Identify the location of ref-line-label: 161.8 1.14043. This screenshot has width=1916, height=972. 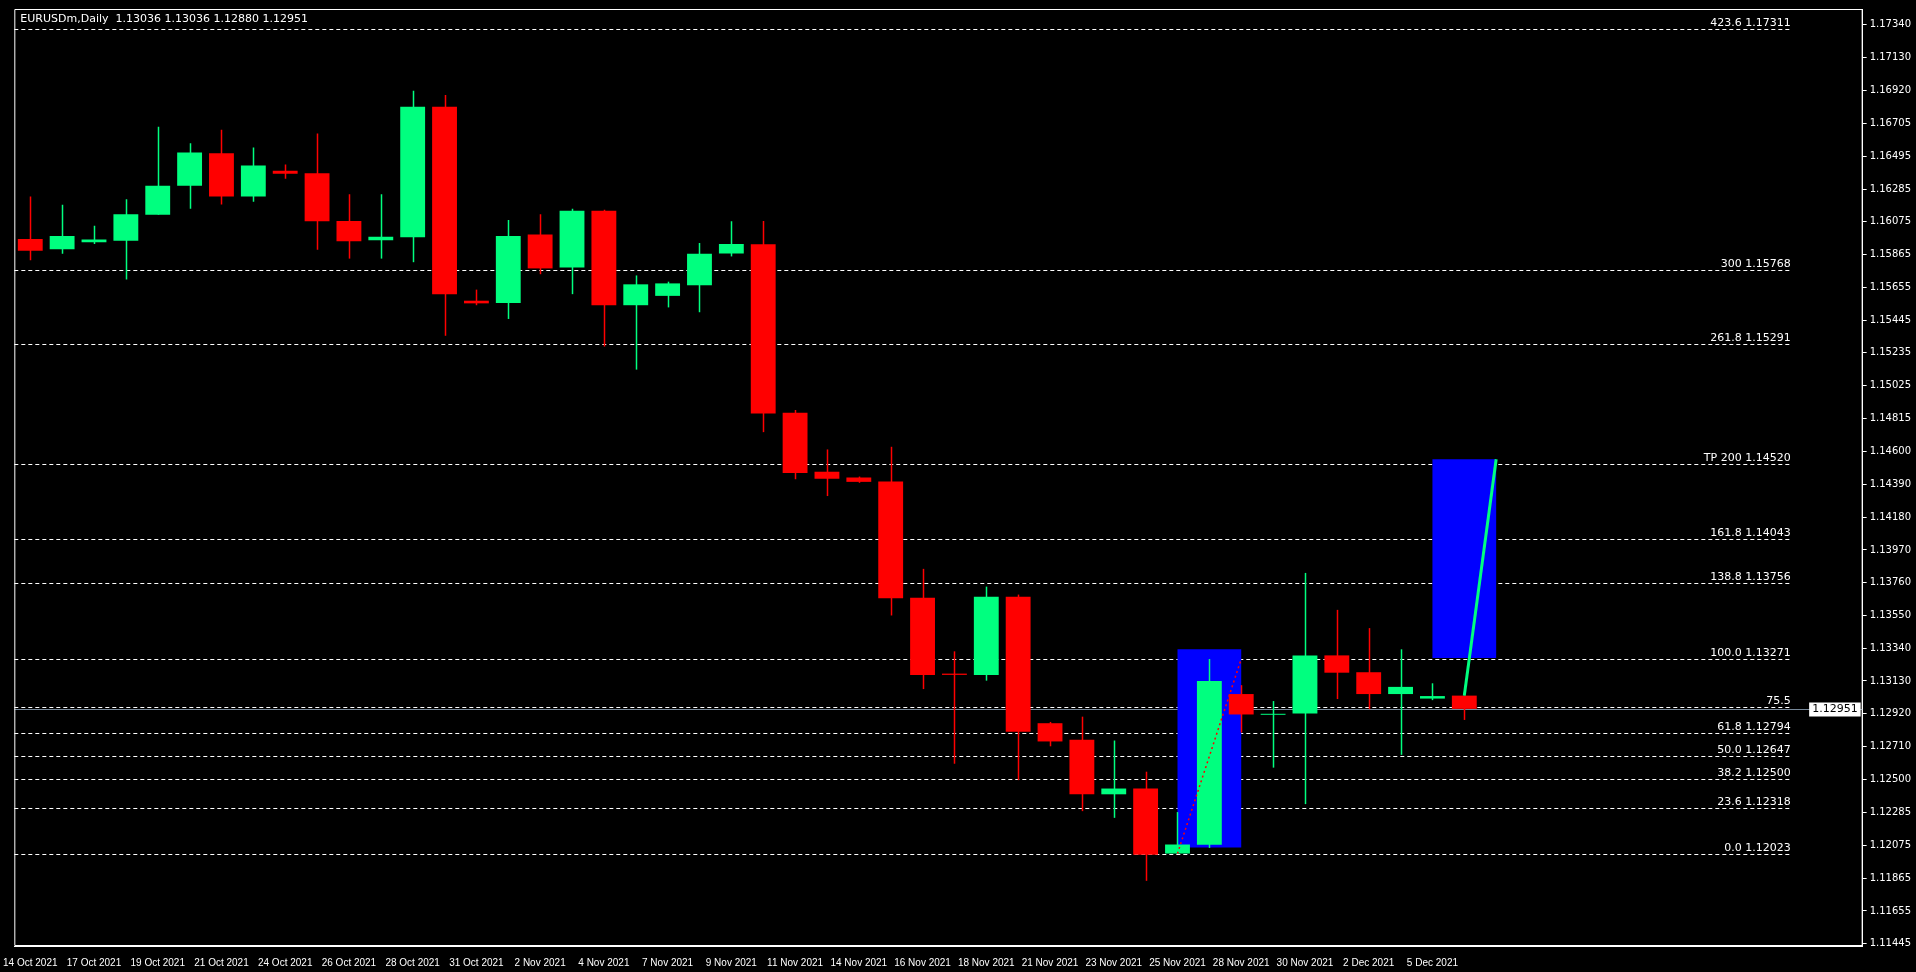
(1750, 532).